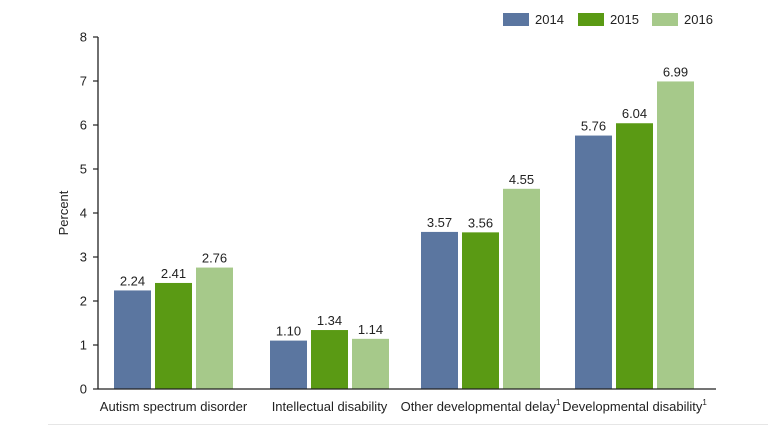  Describe the element at coordinates (173, 273) in the screenshot. I see `bar-value-label: 2.41` at that location.